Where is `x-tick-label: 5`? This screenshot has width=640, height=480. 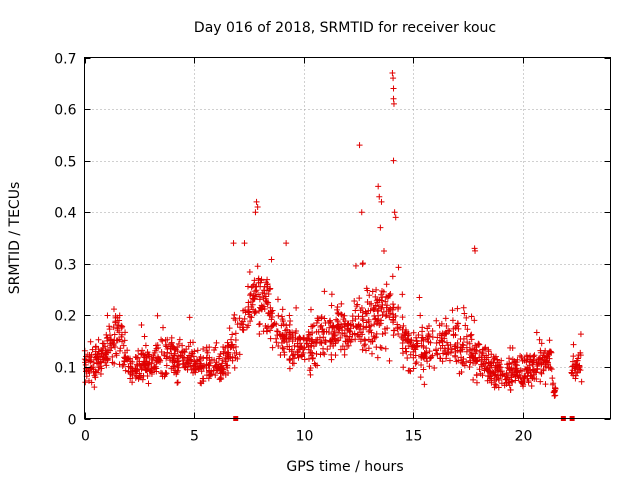
x-tick-label: 5 is located at coordinates (194, 437).